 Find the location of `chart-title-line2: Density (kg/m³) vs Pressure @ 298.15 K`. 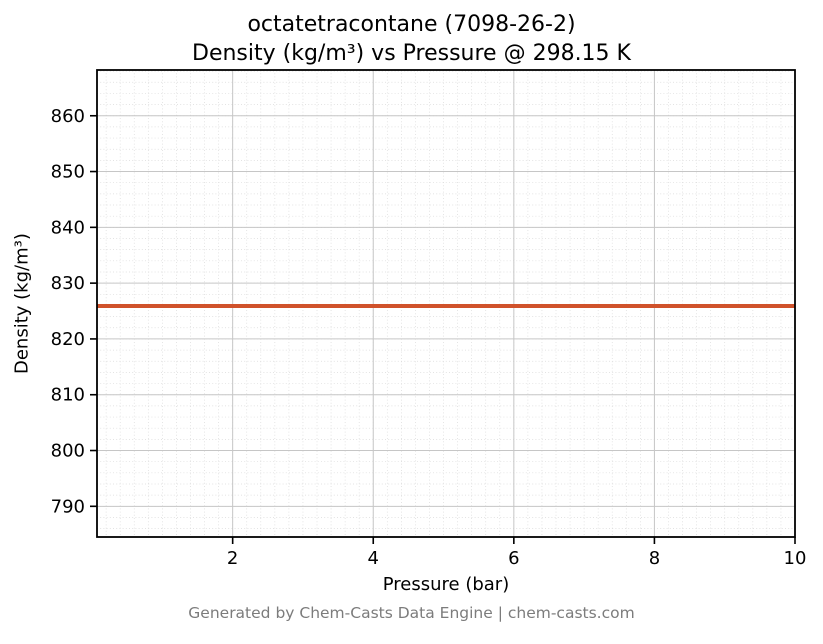

chart-title-line2: Density (kg/m³) vs Pressure @ 298.15 K is located at coordinates (411, 54).